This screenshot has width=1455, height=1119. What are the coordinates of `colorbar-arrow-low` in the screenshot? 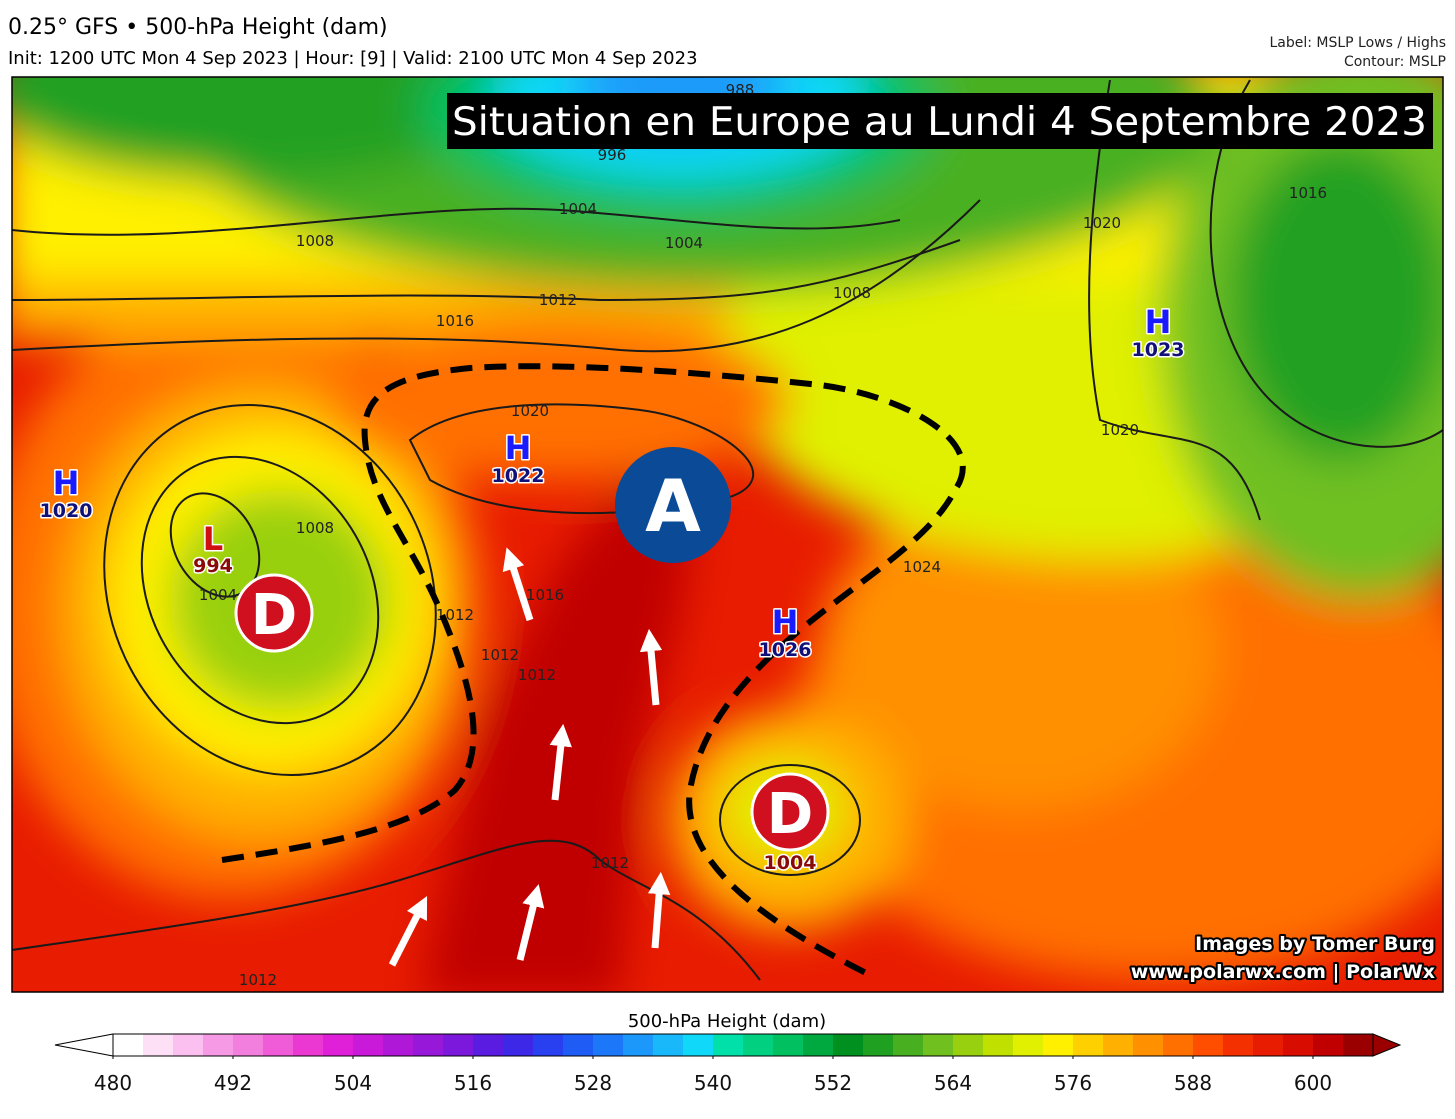 It's located at (84, 1045).